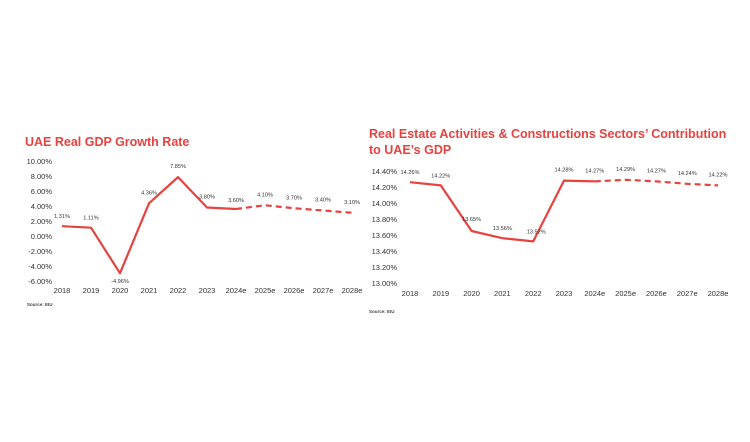 The width and height of the screenshot is (750, 442). Describe the element at coordinates (91, 290) in the screenshot. I see `gdp-x-tick: 2019` at that location.